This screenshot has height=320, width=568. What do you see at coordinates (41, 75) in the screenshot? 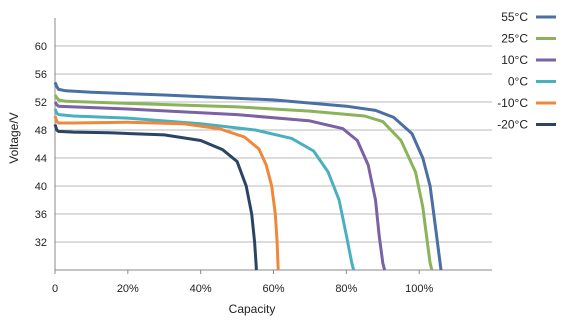
I see `y-tick-label: 56` at bounding box center [41, 75].